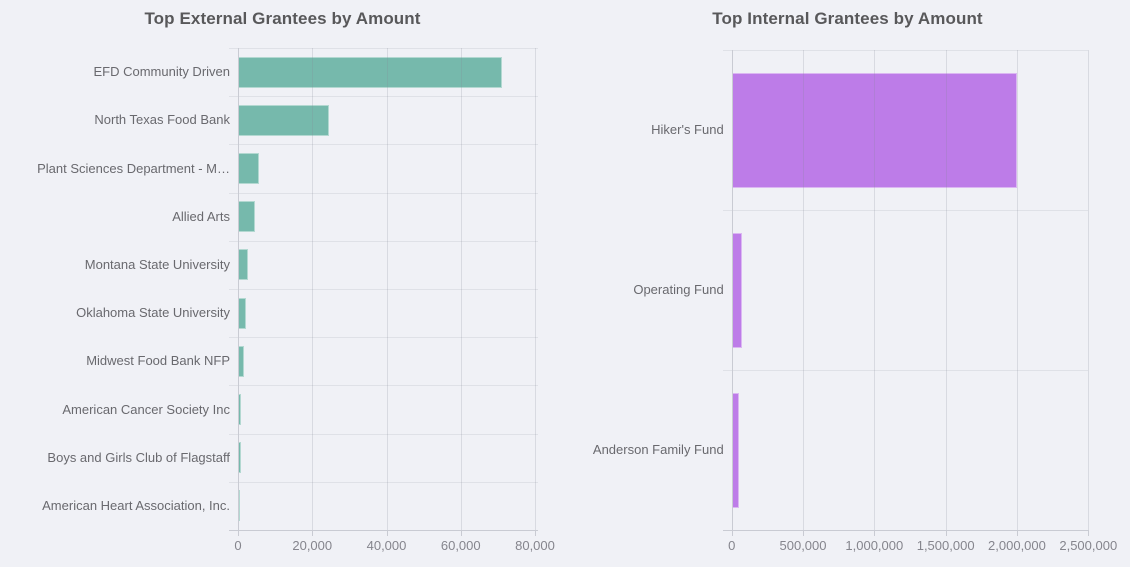  I want to click on category-label: Oklahoma State University, so click(153, 313).